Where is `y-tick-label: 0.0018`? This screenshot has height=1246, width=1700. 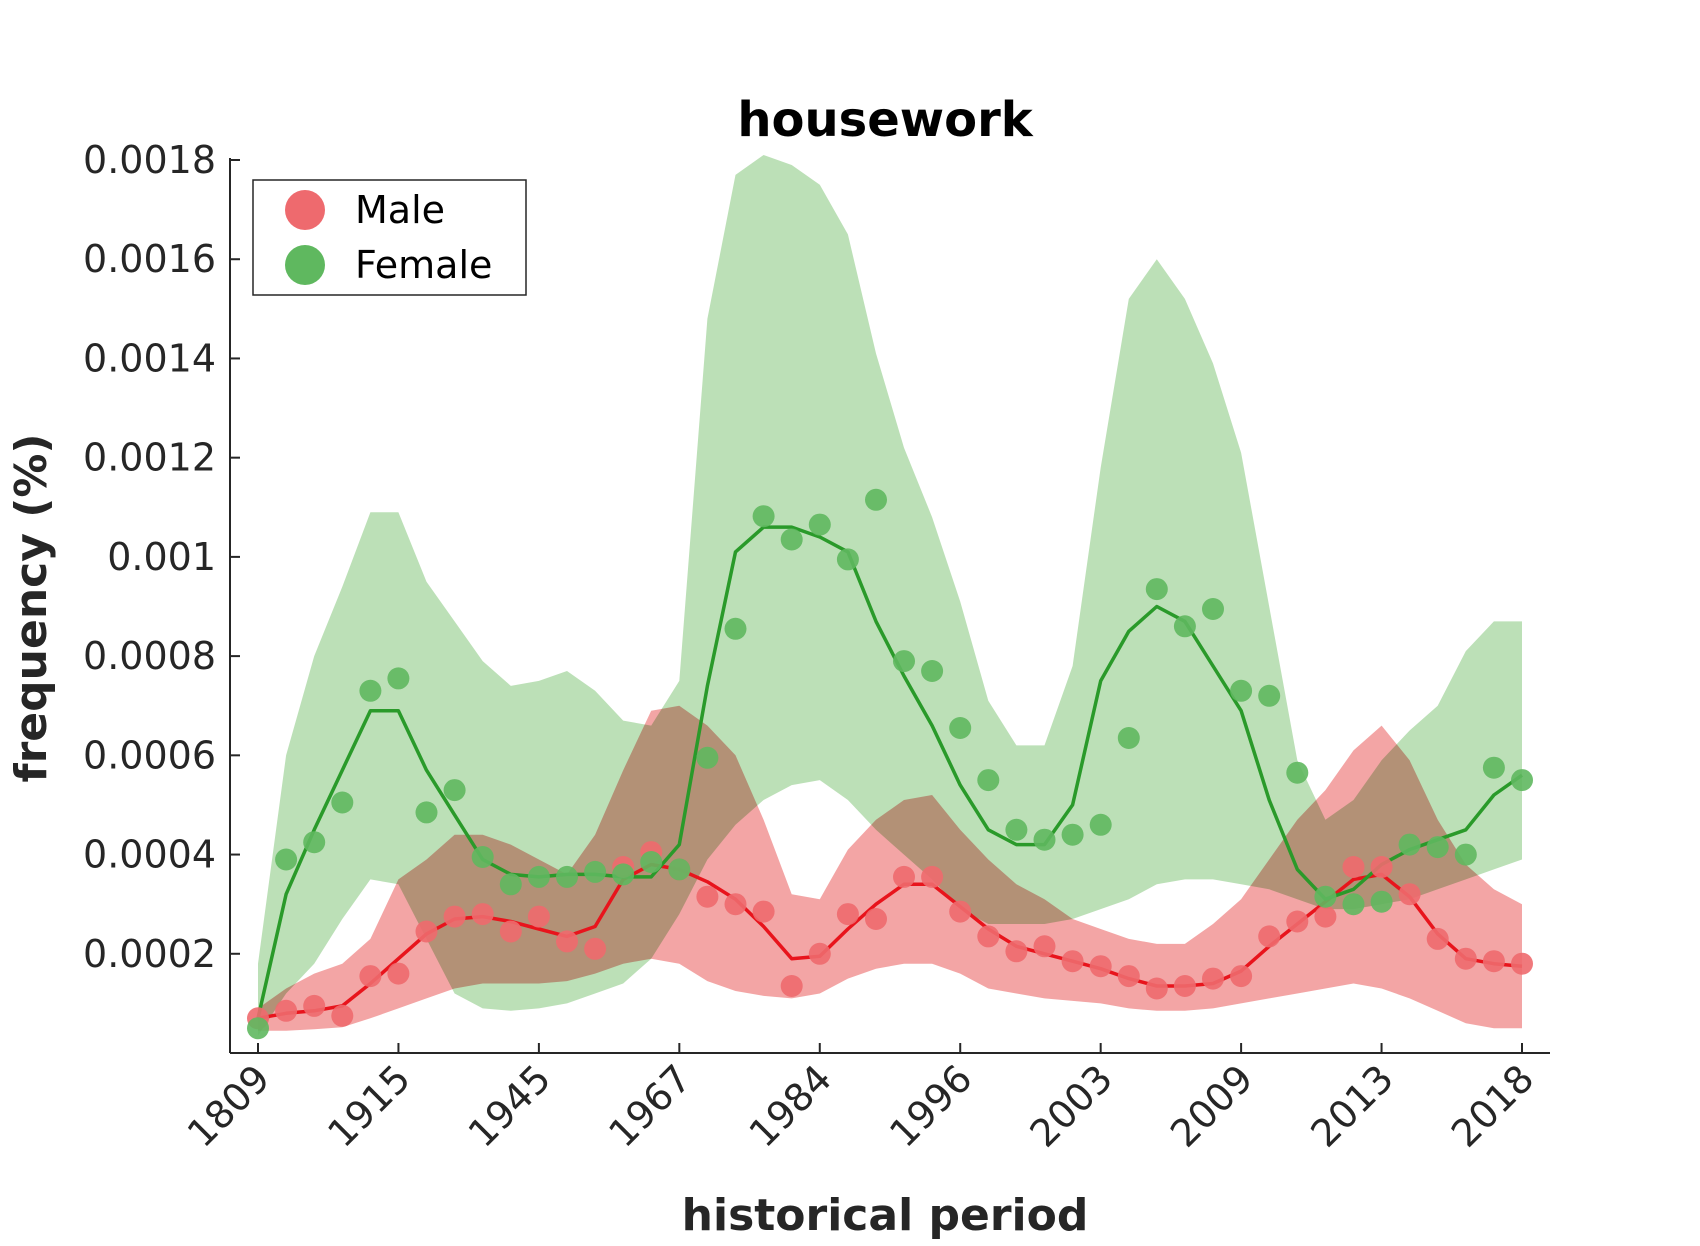
y-tick-label: 0.0018 is located at coordinates (149, 160).